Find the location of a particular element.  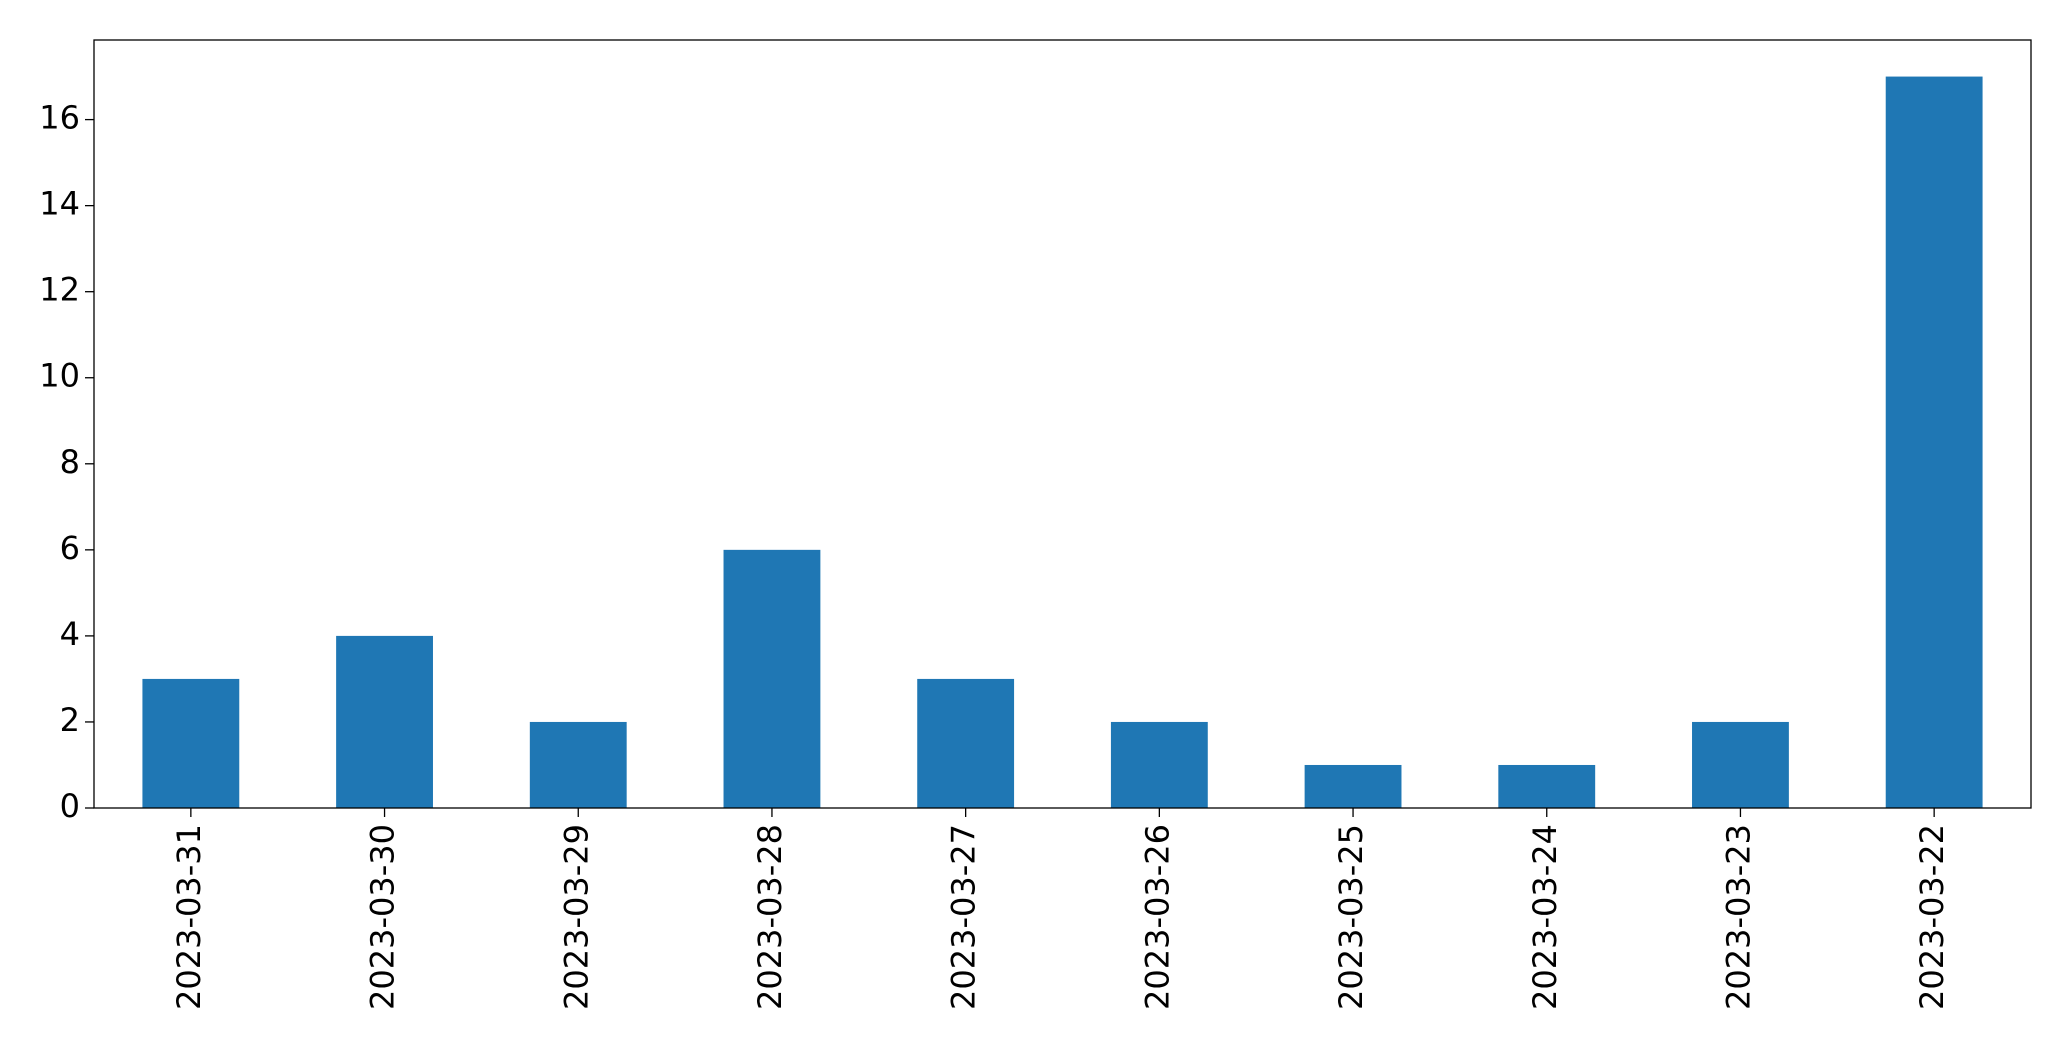

y-tick-label: 12 is located at coordinates (59, 290).